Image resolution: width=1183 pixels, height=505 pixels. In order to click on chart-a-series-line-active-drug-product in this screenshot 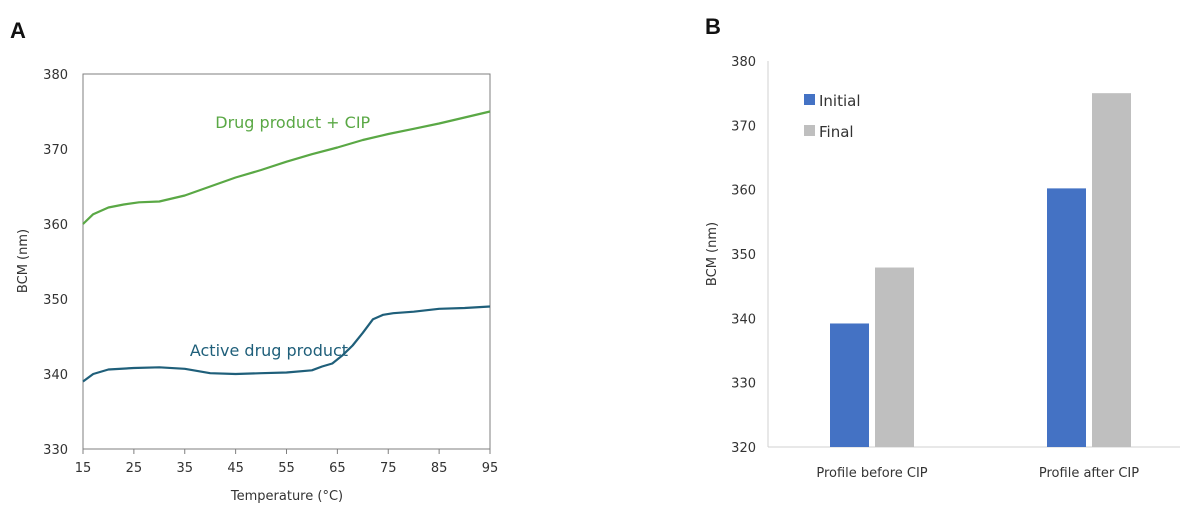, I will do `click(286, 344)`.